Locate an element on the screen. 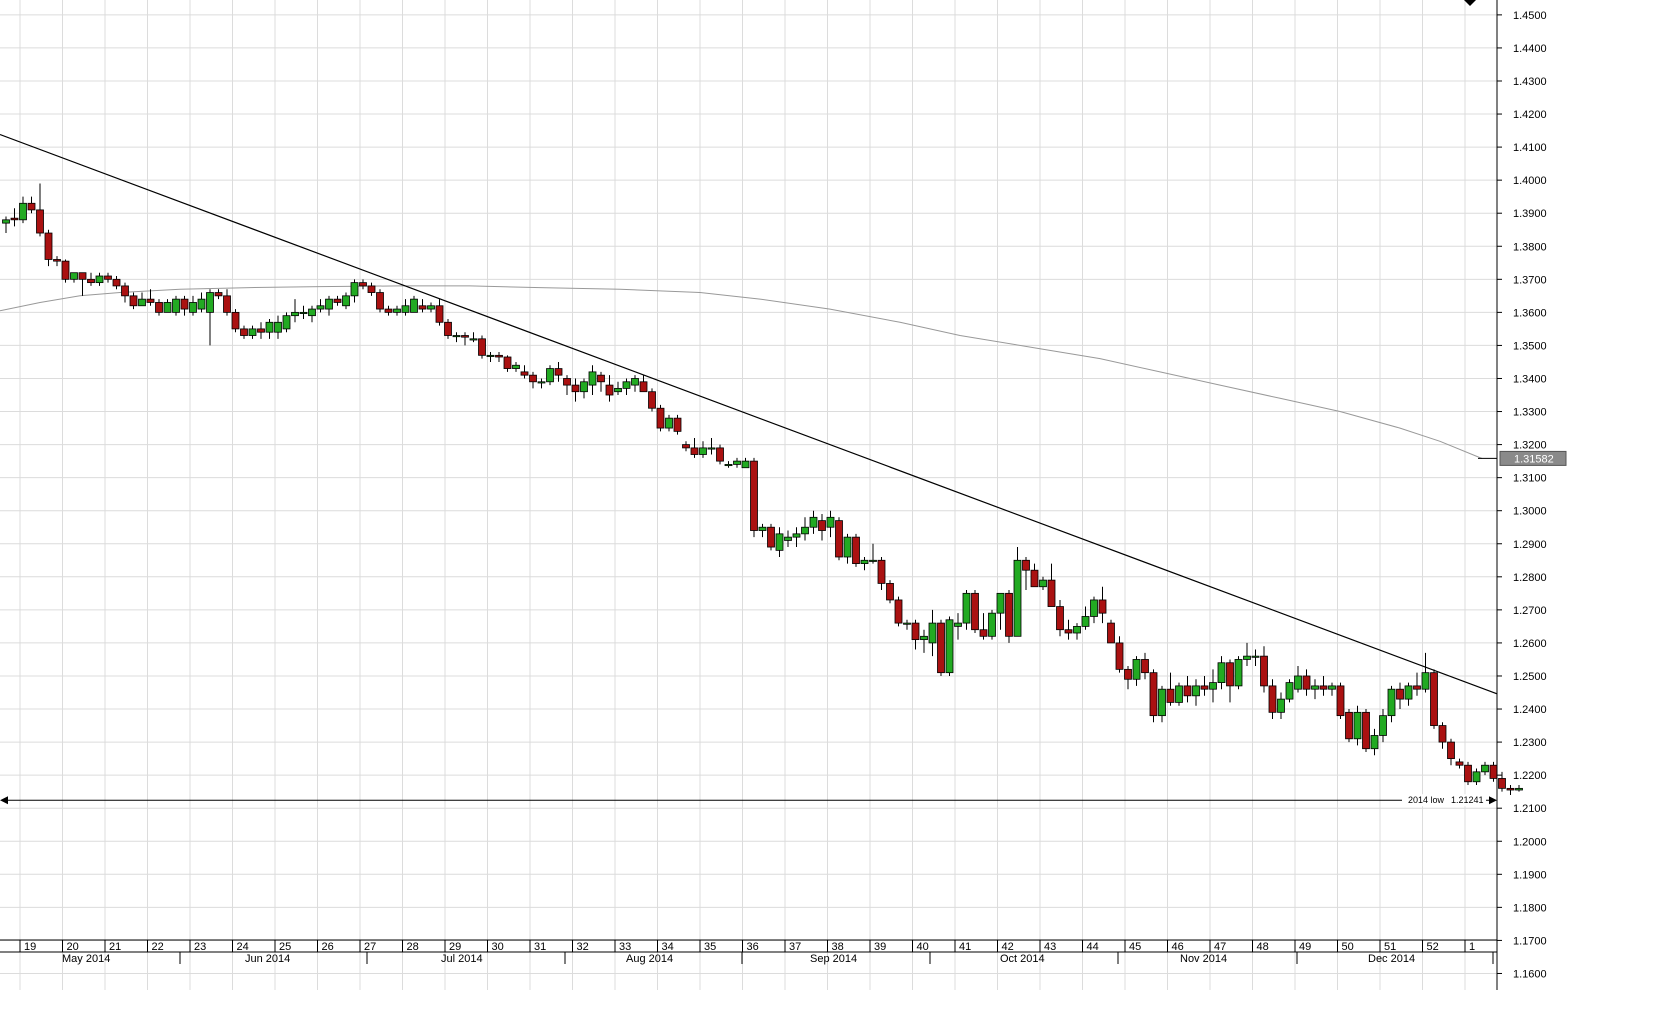 This screenshot has height=1022, width=1655. y-tick-label: 1.3100 is located at coordinates (1530, 479).